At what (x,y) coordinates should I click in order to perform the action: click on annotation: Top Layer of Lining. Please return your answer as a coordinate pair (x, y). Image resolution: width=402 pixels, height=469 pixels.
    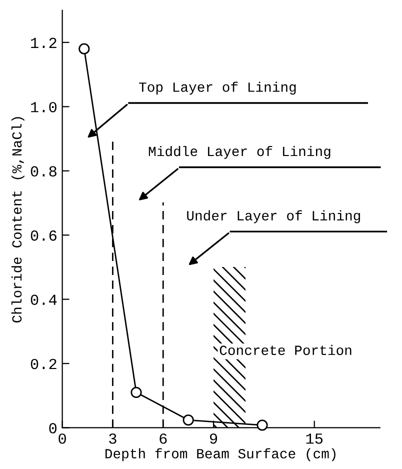
    Looking at the image, I should click on (217, 88).